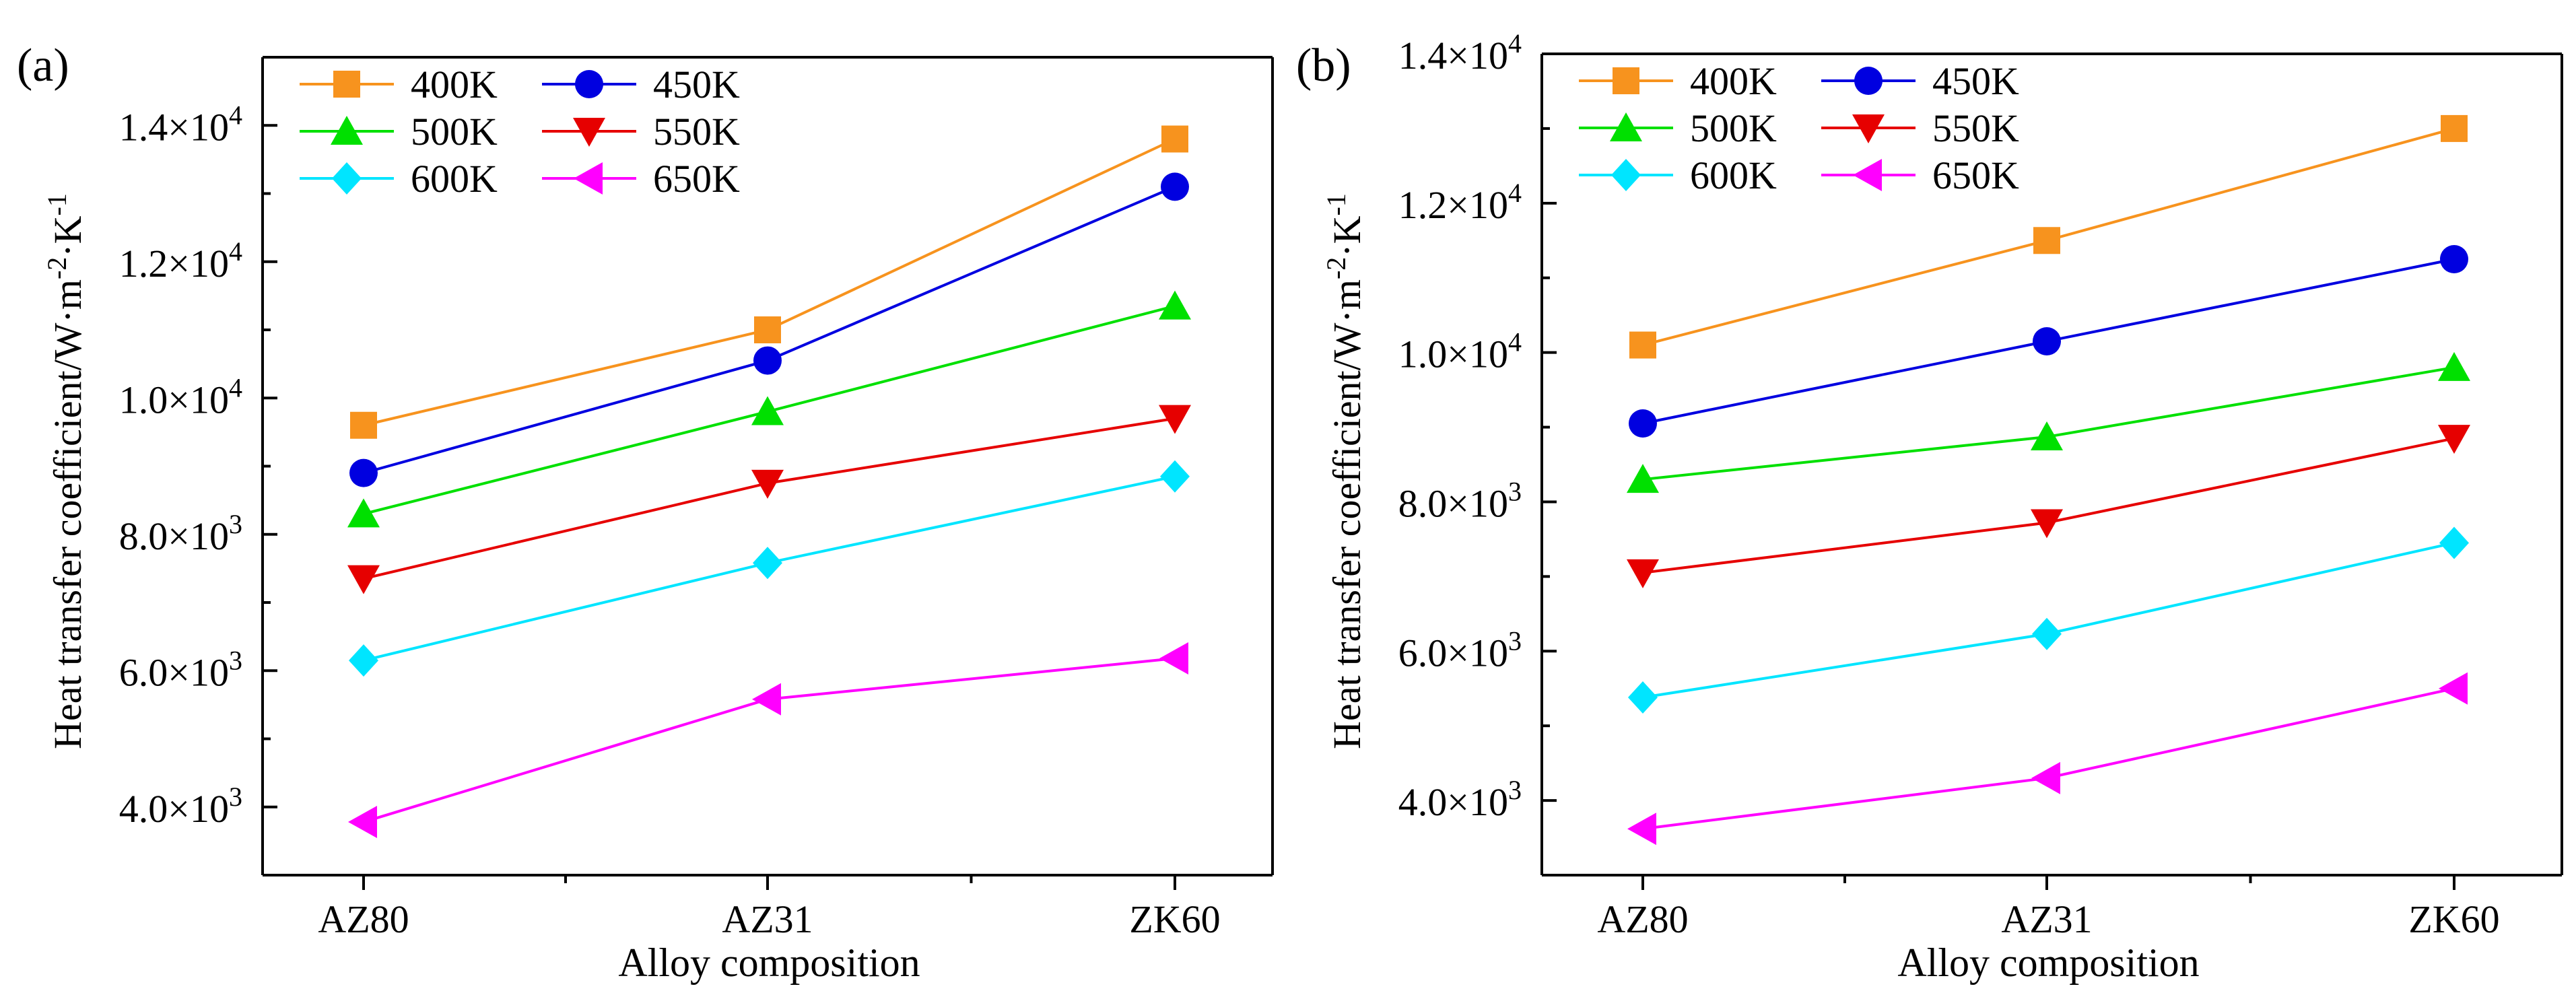 The image size is (2576, 999). I want to click on x-axis-label: Alloy composition, so click(2048, 963).